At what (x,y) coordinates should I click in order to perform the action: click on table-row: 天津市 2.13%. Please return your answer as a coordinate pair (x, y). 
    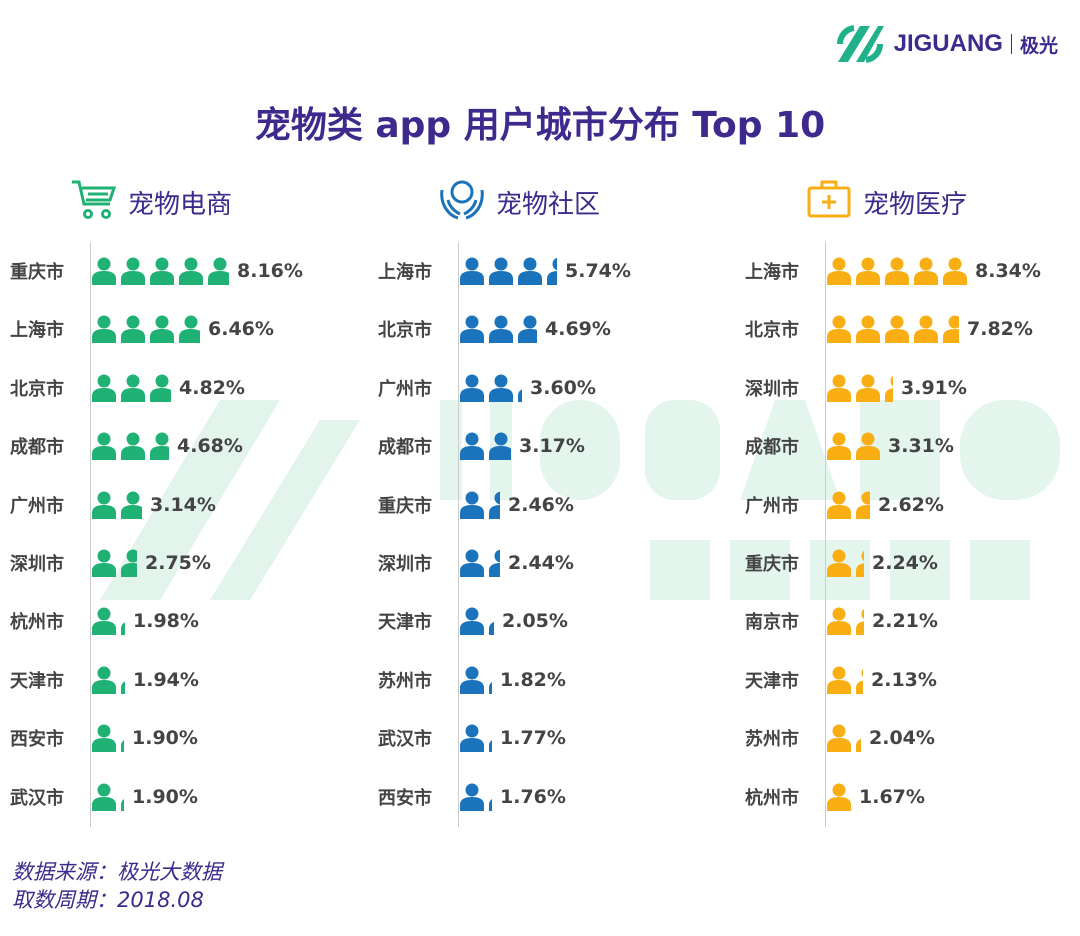
    Looking at the image, I should click on (841, 680).